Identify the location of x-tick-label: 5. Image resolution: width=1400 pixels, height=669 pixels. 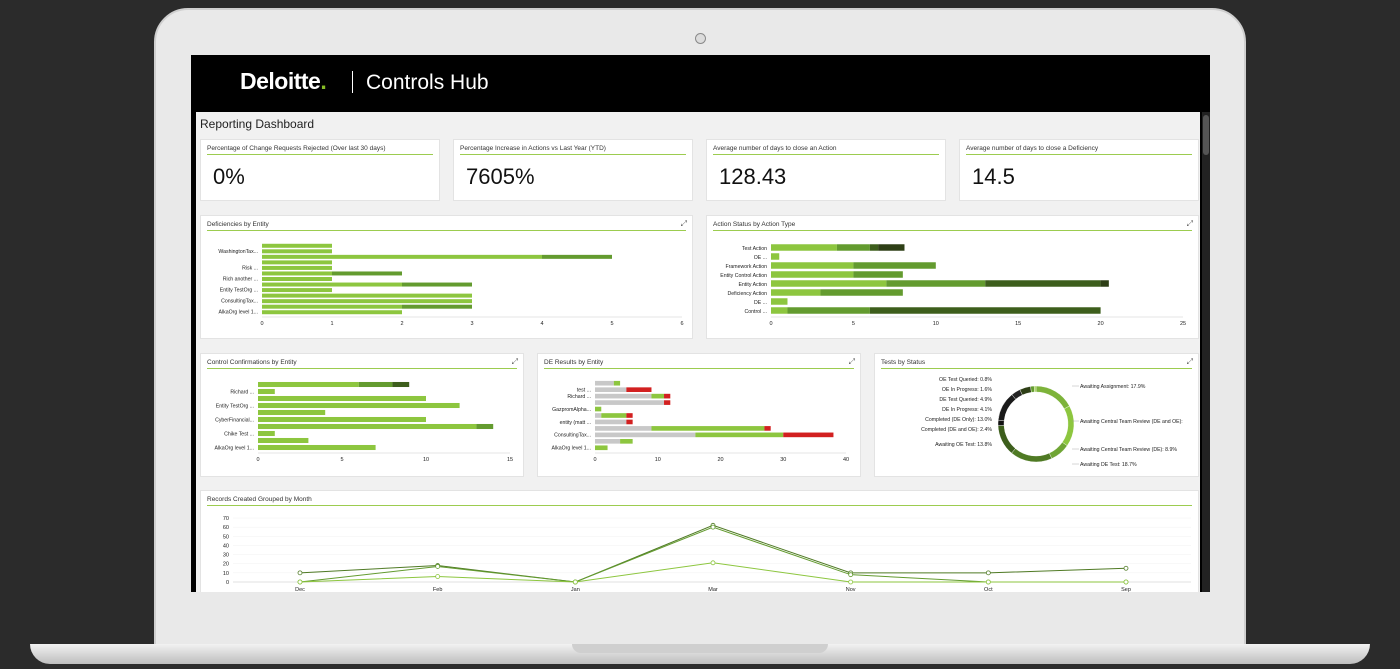
(853, 324).